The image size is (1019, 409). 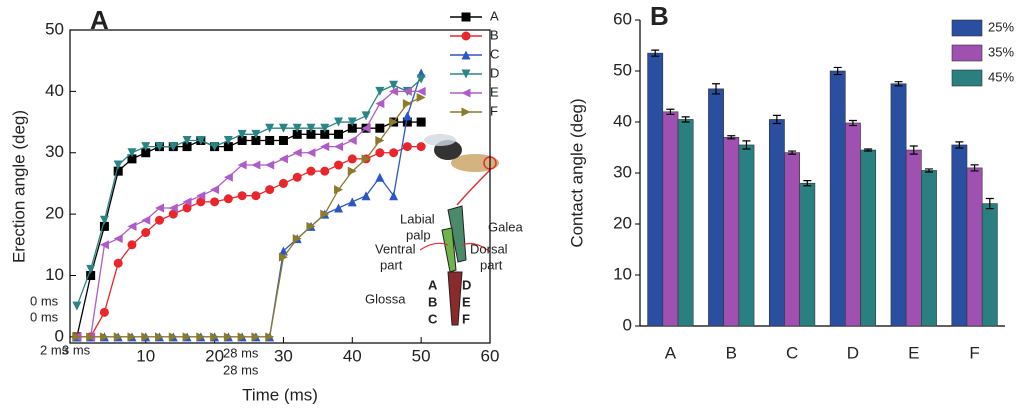 I want to click on y-tick-label: 60, so click(x=622, y=18).